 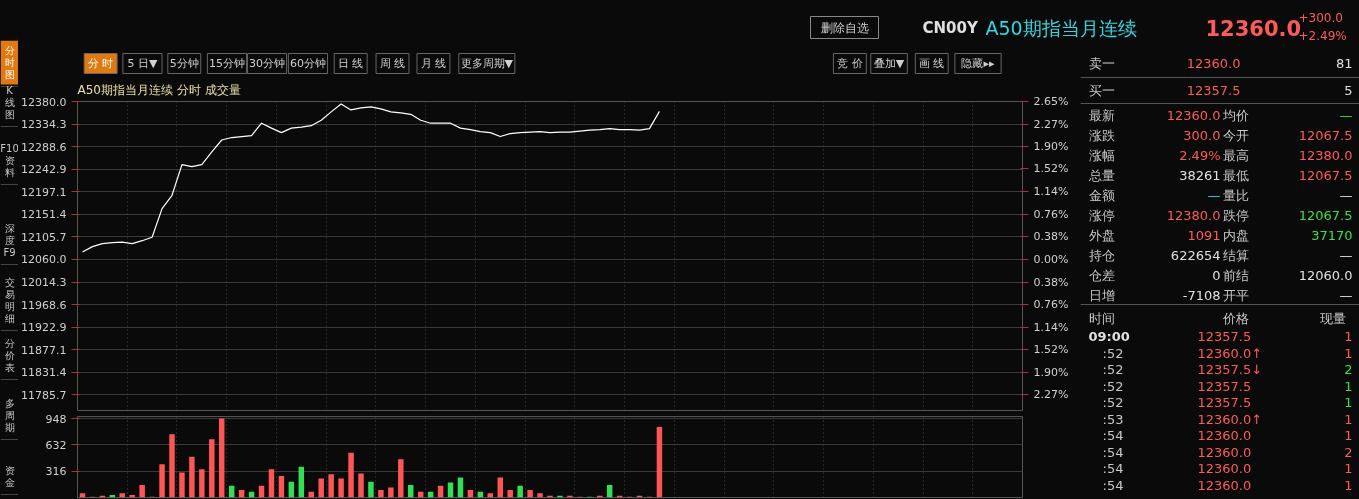 What do you see at coordinates (44, 395) in the screenshot?
I see `y-tick-label: 11785.7` at bounding box center [44, 395].